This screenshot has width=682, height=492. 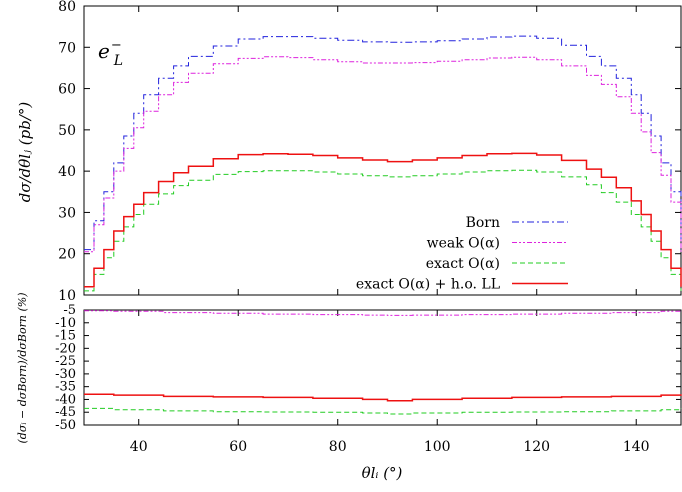 What do you see at coordinates (65, 387) in the screenshot?
I see `ratio-y-tick-label: -35` at bounding box center [65, 387].